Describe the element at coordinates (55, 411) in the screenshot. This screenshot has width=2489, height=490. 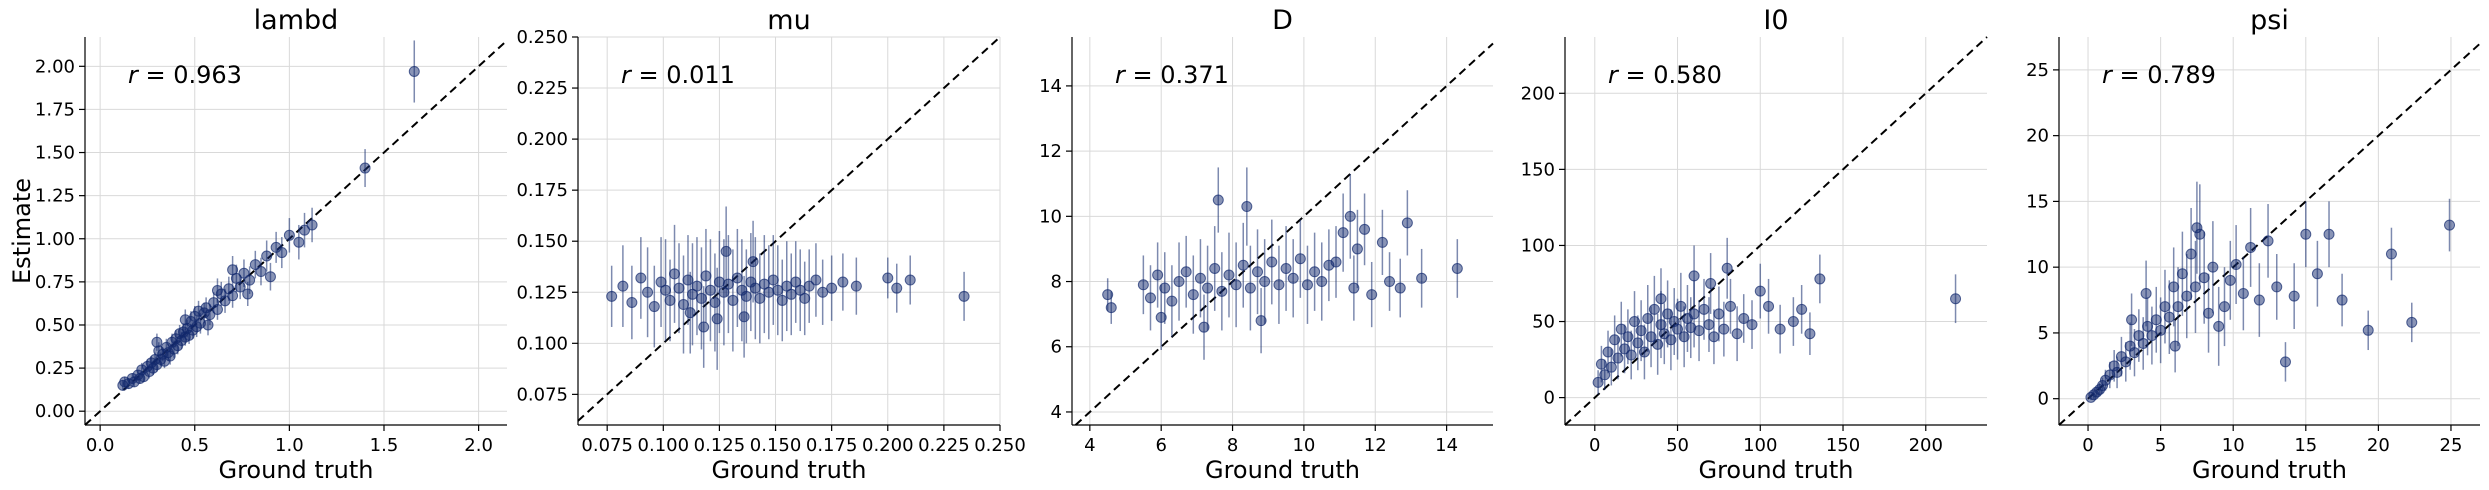
I see `y-tick-label: 0.00` at that location.